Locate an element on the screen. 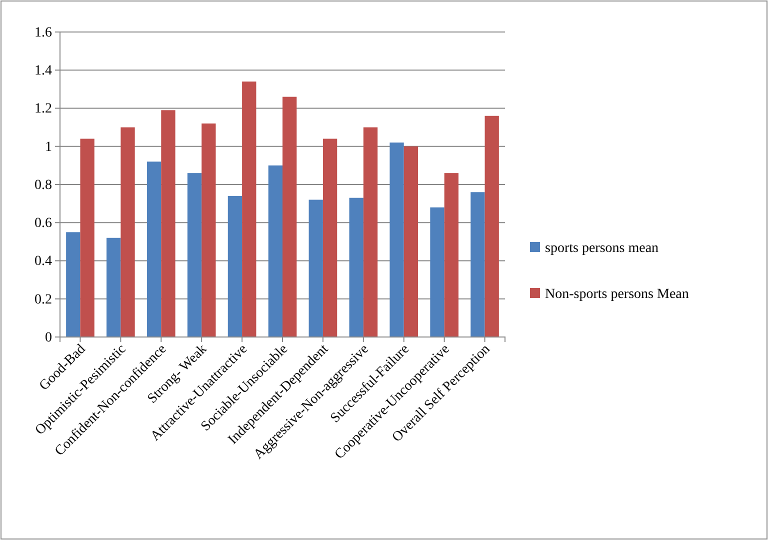 This screenshot has width=770, height=542. y-tick-label: 0.2 is located at coordinates (43, 300).